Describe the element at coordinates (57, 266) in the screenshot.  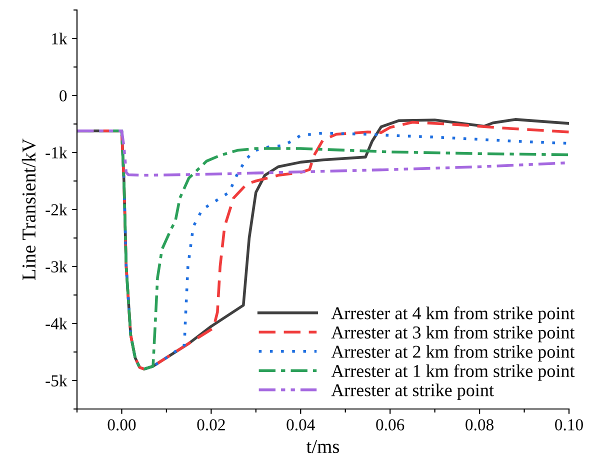
I see `y-tick-label: -3k` at that location.